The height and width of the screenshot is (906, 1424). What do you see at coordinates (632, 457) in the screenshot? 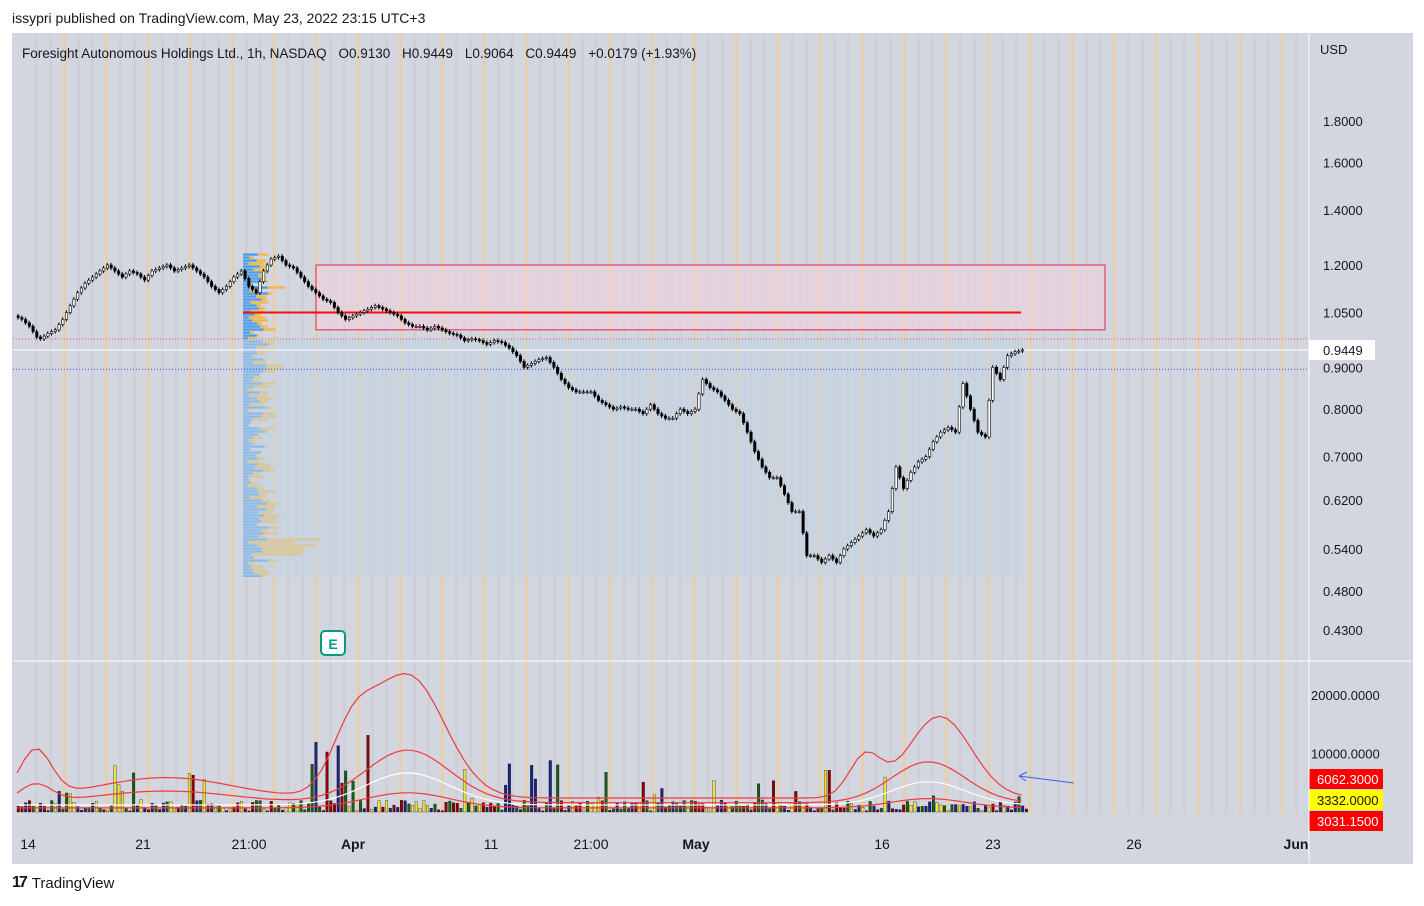
I see `value-area-box` at bounding box center [632, 457].